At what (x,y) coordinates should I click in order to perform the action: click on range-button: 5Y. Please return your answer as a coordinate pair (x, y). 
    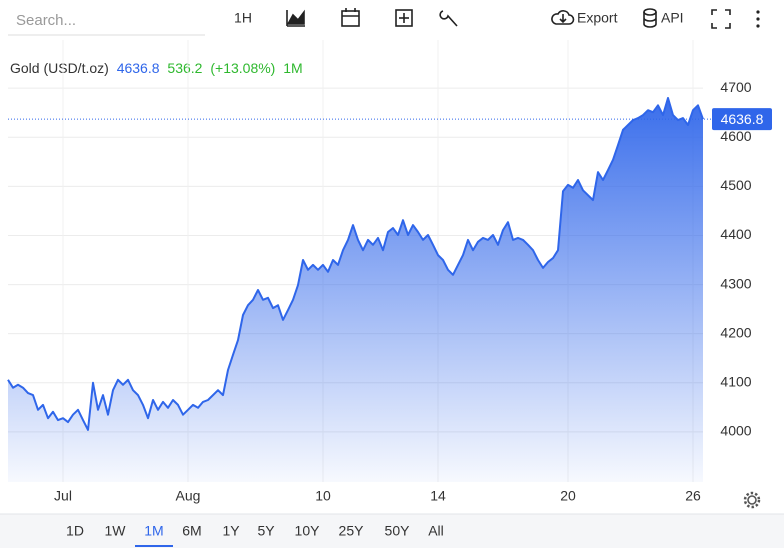
    Looking at the image, I should click on (266, 531).